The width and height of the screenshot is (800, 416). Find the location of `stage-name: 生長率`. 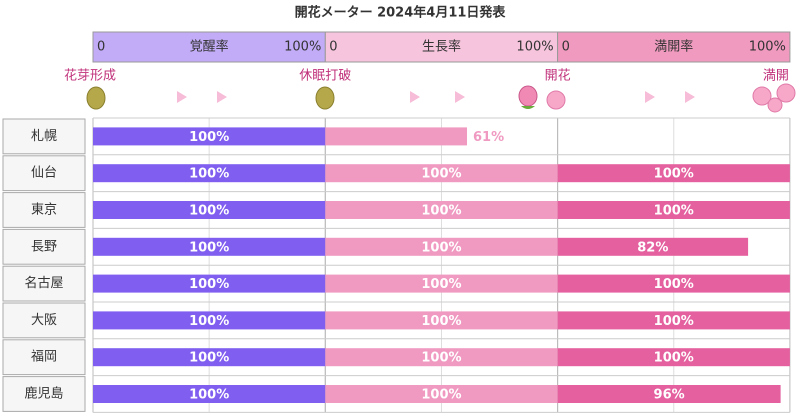

stage-name: 生長率 is located at coordinates (441, 47).